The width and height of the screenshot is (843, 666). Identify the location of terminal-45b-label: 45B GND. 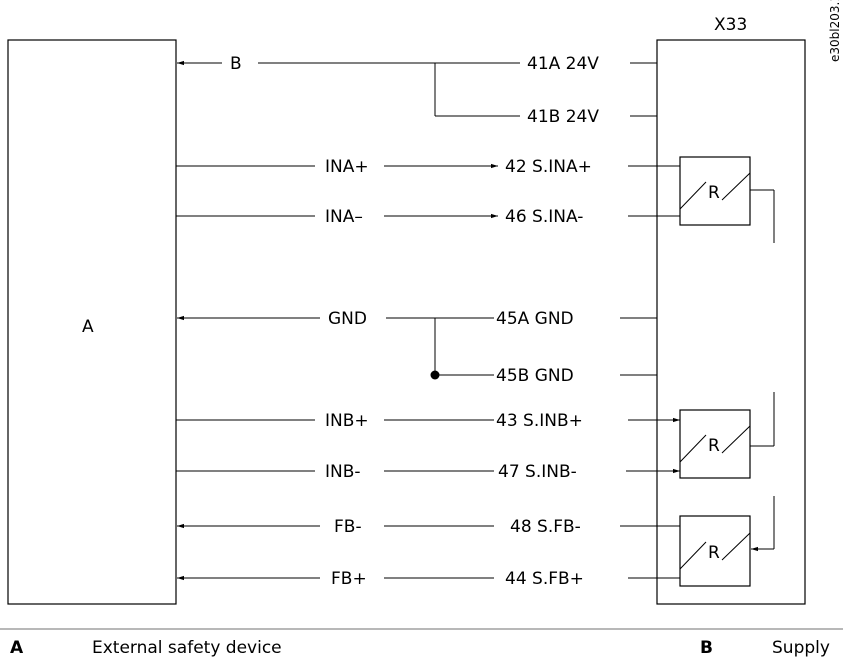
(535, 376).